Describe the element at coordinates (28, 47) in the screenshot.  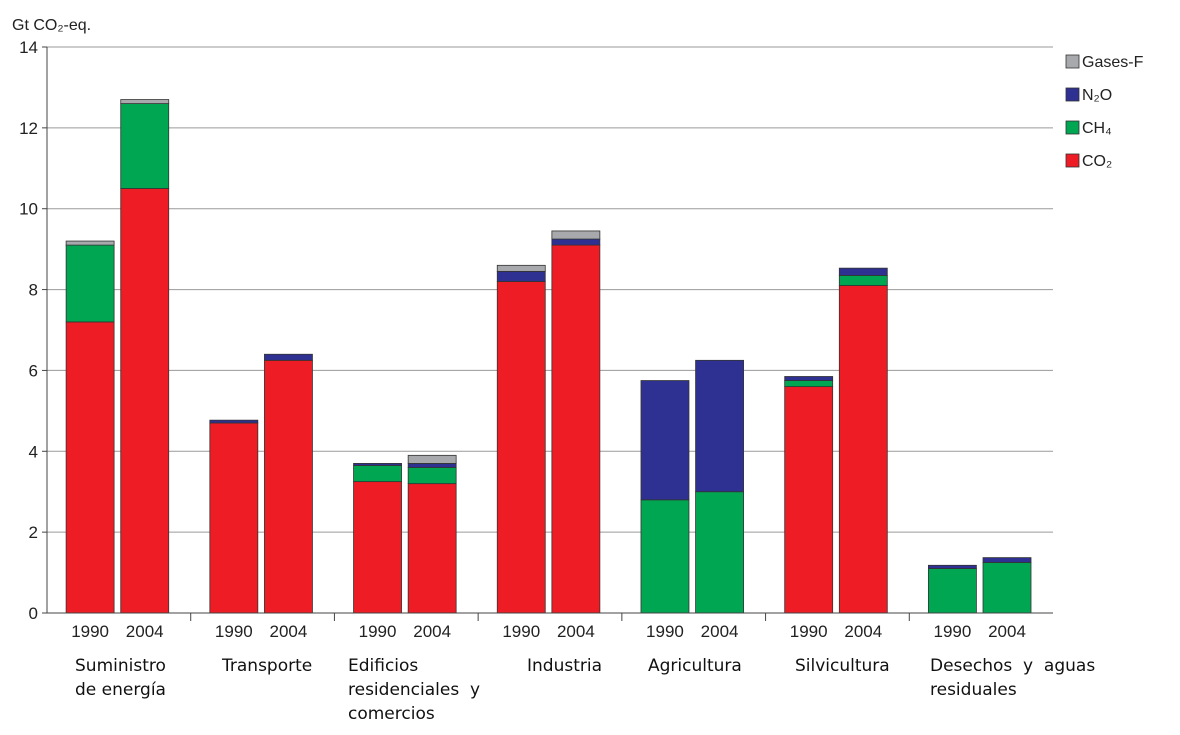
I see `y-tick-label: 14` at that location.